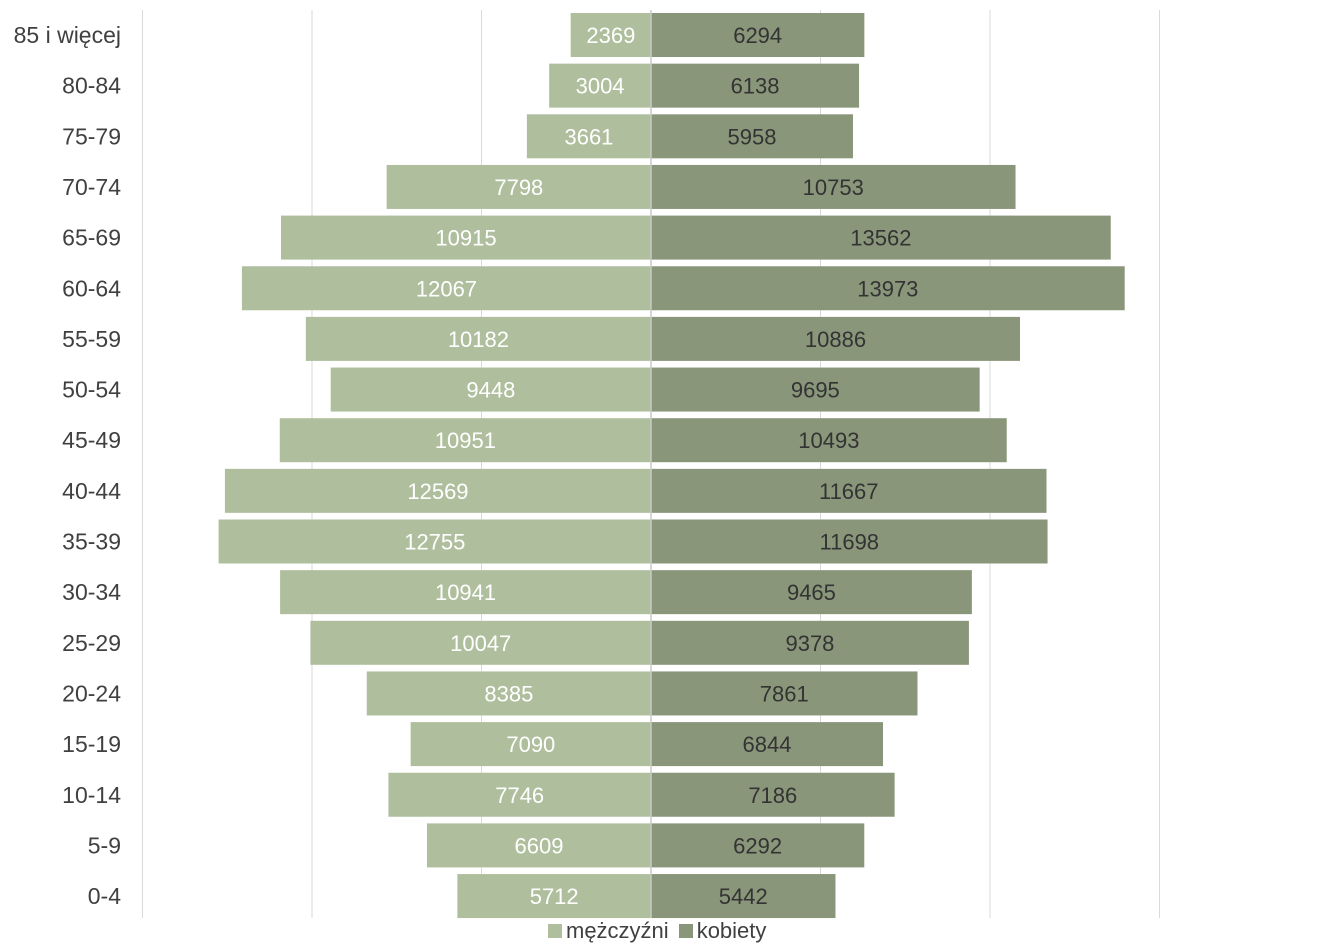  I want to click on value-label-men: 6609, so click(539, 845).